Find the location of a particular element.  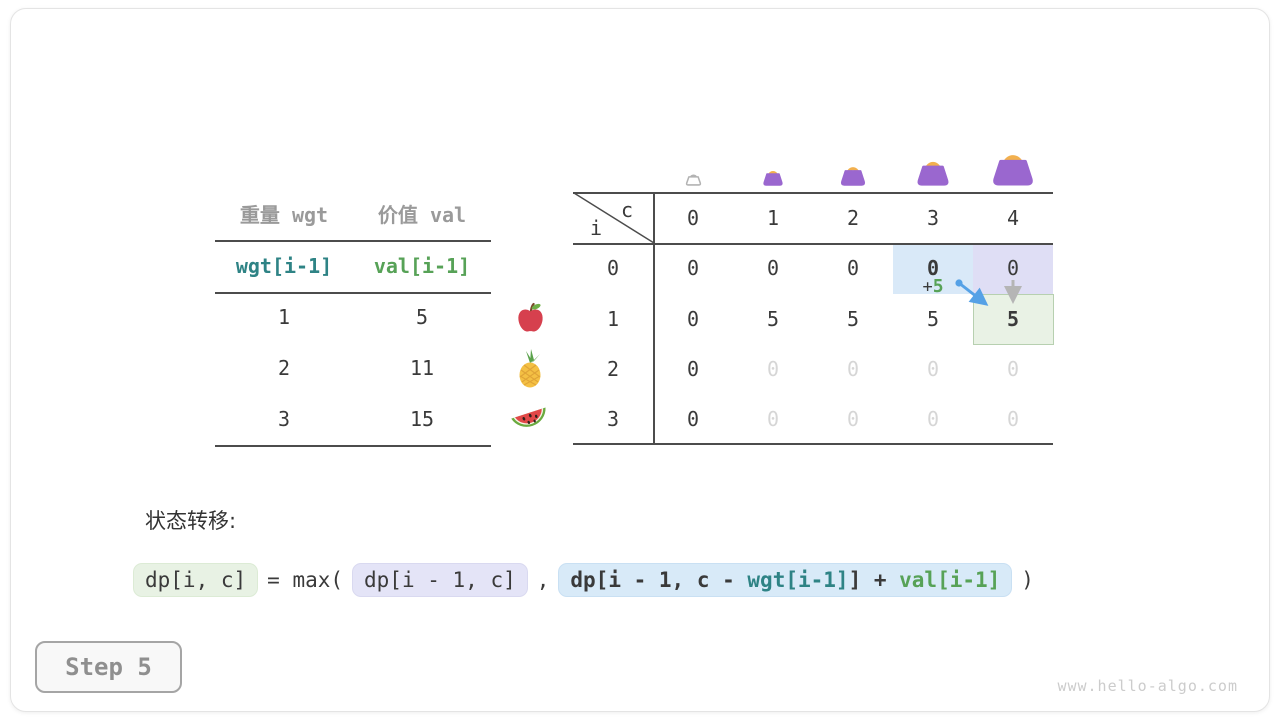

dp-cell-r0c0: 0 is located at coordinates (693, 268).